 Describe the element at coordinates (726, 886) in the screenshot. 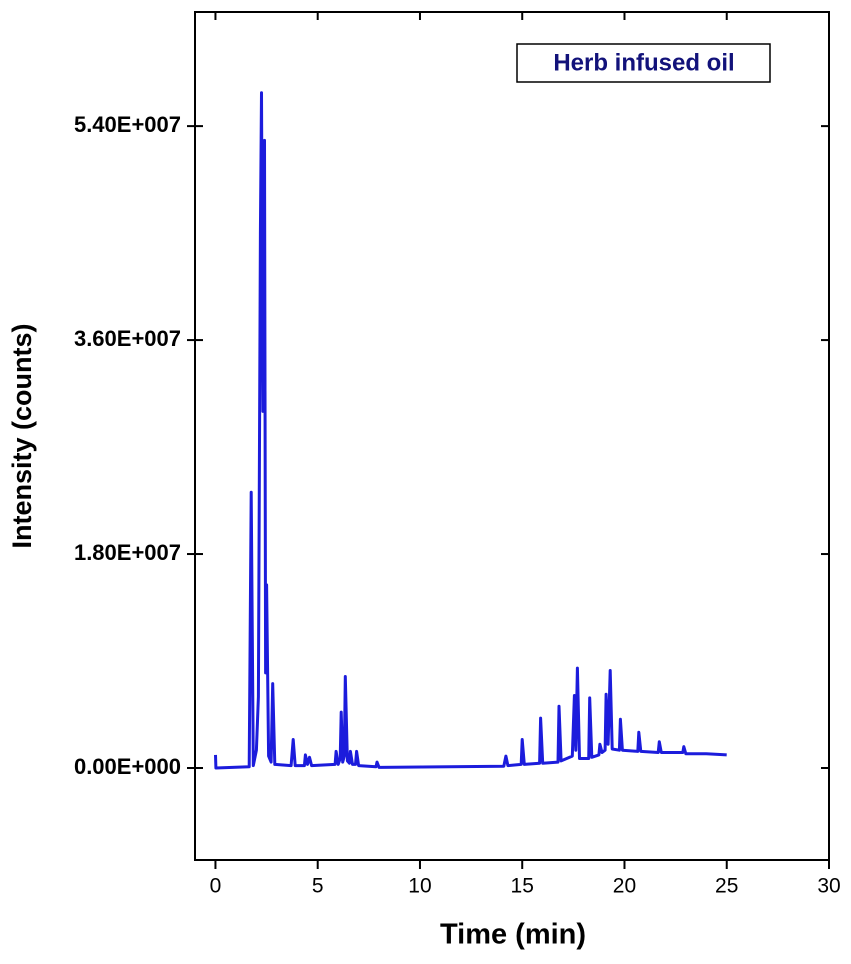

I see `x-tick-label: 25` at that location.